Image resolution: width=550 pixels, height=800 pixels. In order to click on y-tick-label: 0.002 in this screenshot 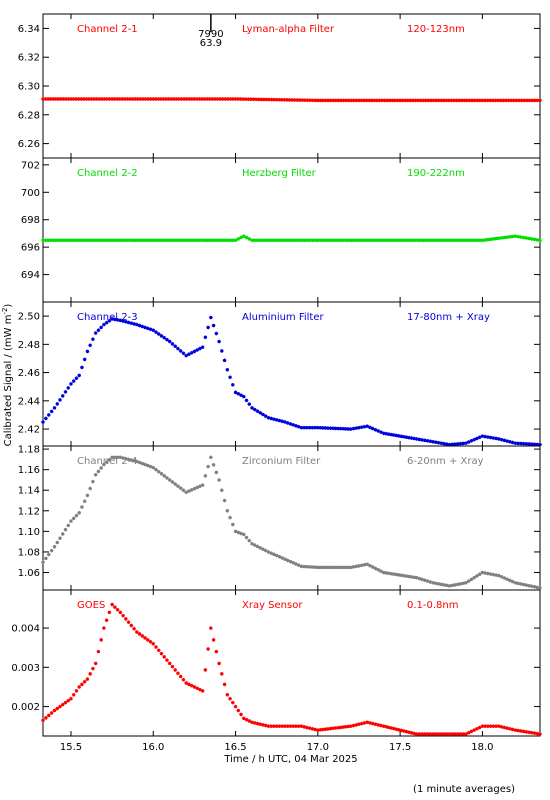, I will do `click(25, 707)`.